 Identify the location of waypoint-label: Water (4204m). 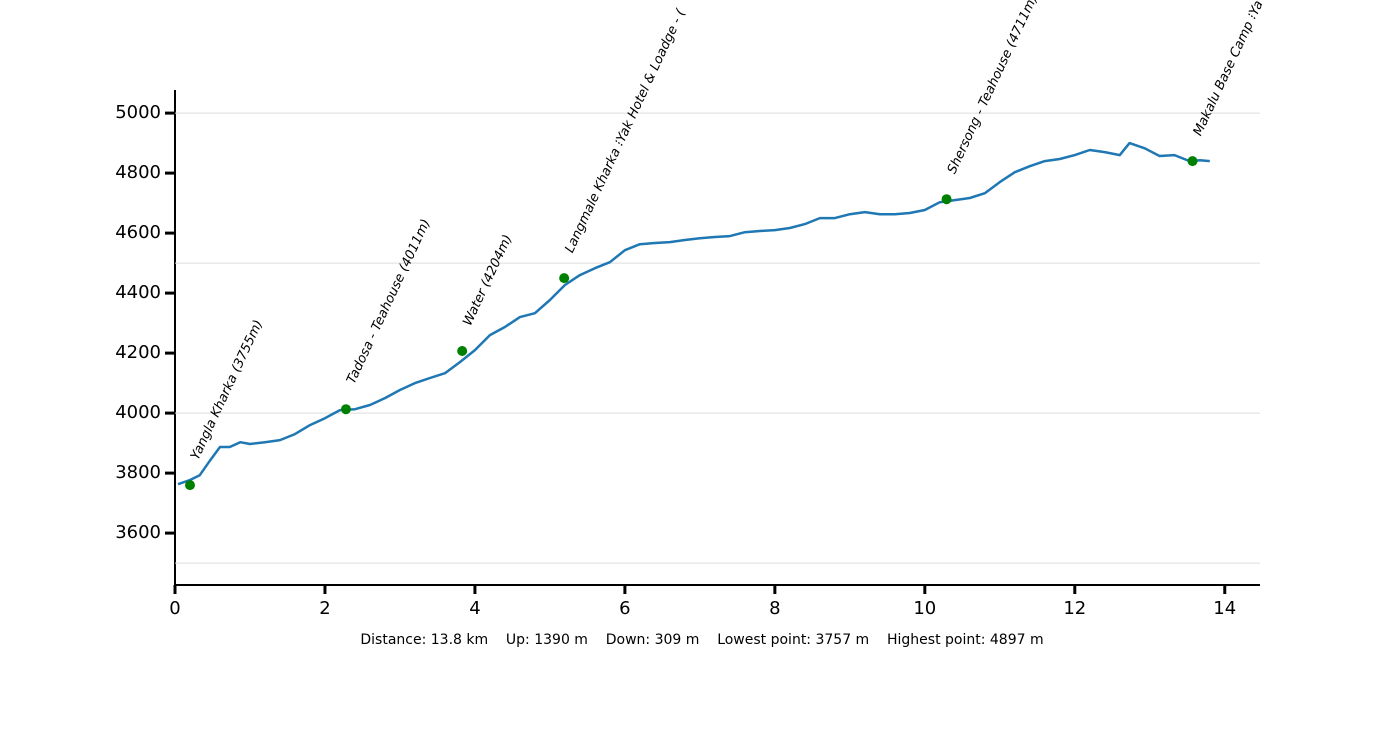
(487, 280).